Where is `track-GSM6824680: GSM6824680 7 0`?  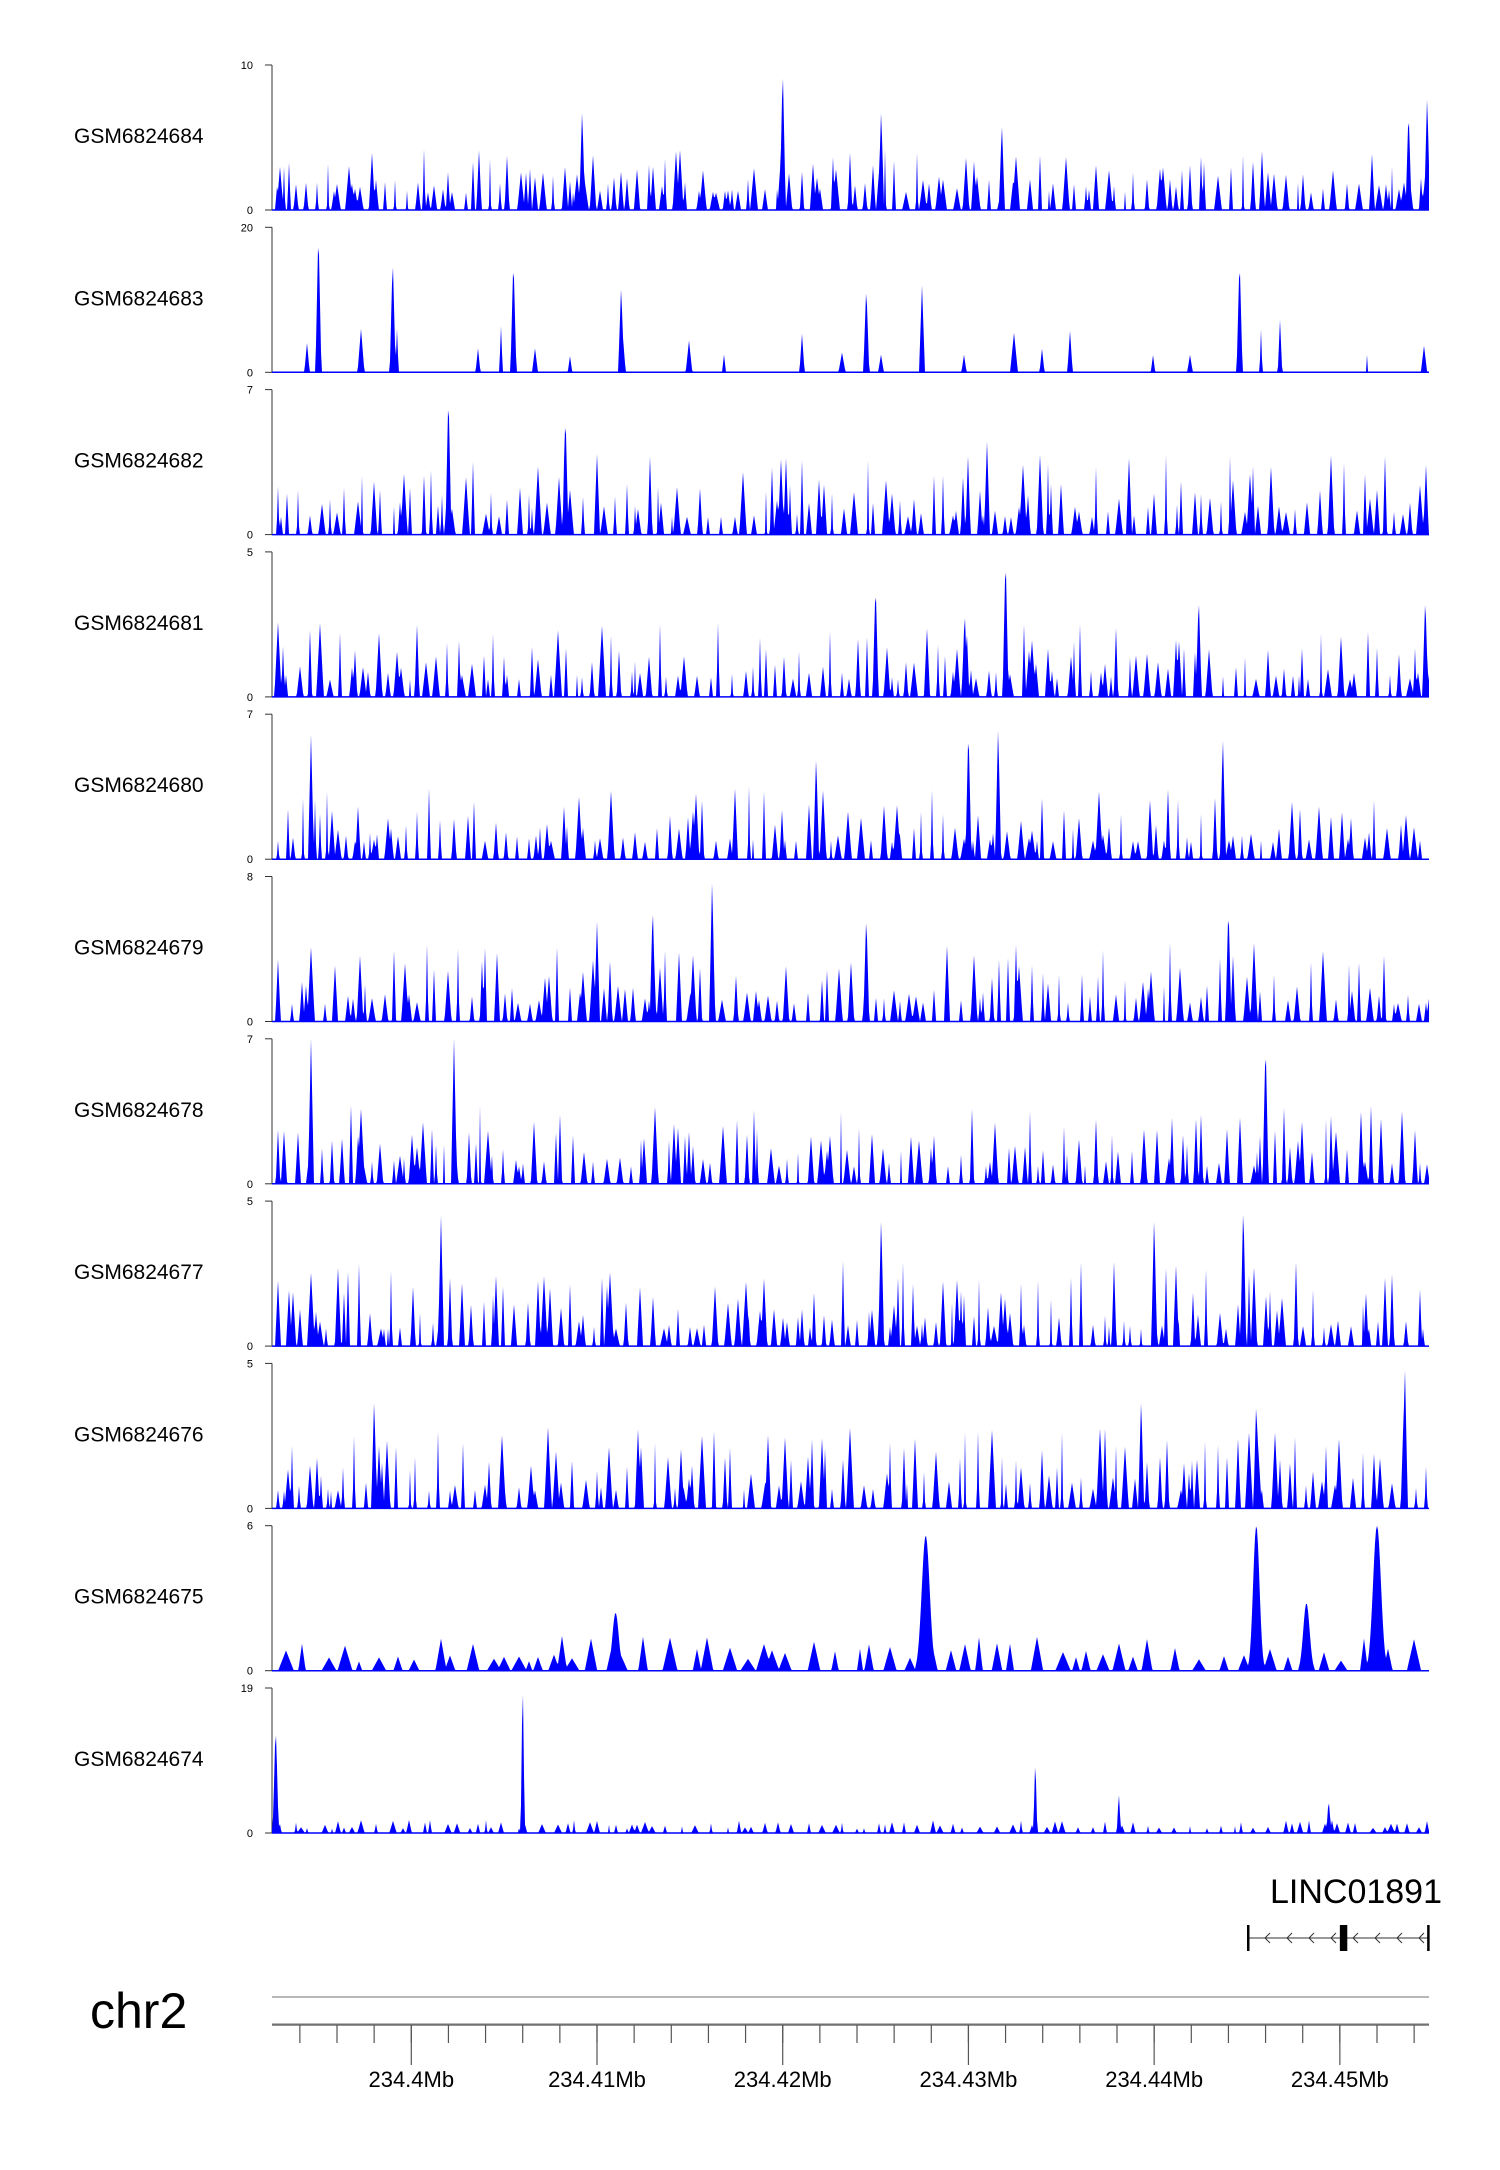
track-GSM6824680: GSM6824680 7 0 is located at coordinates (751, 787).